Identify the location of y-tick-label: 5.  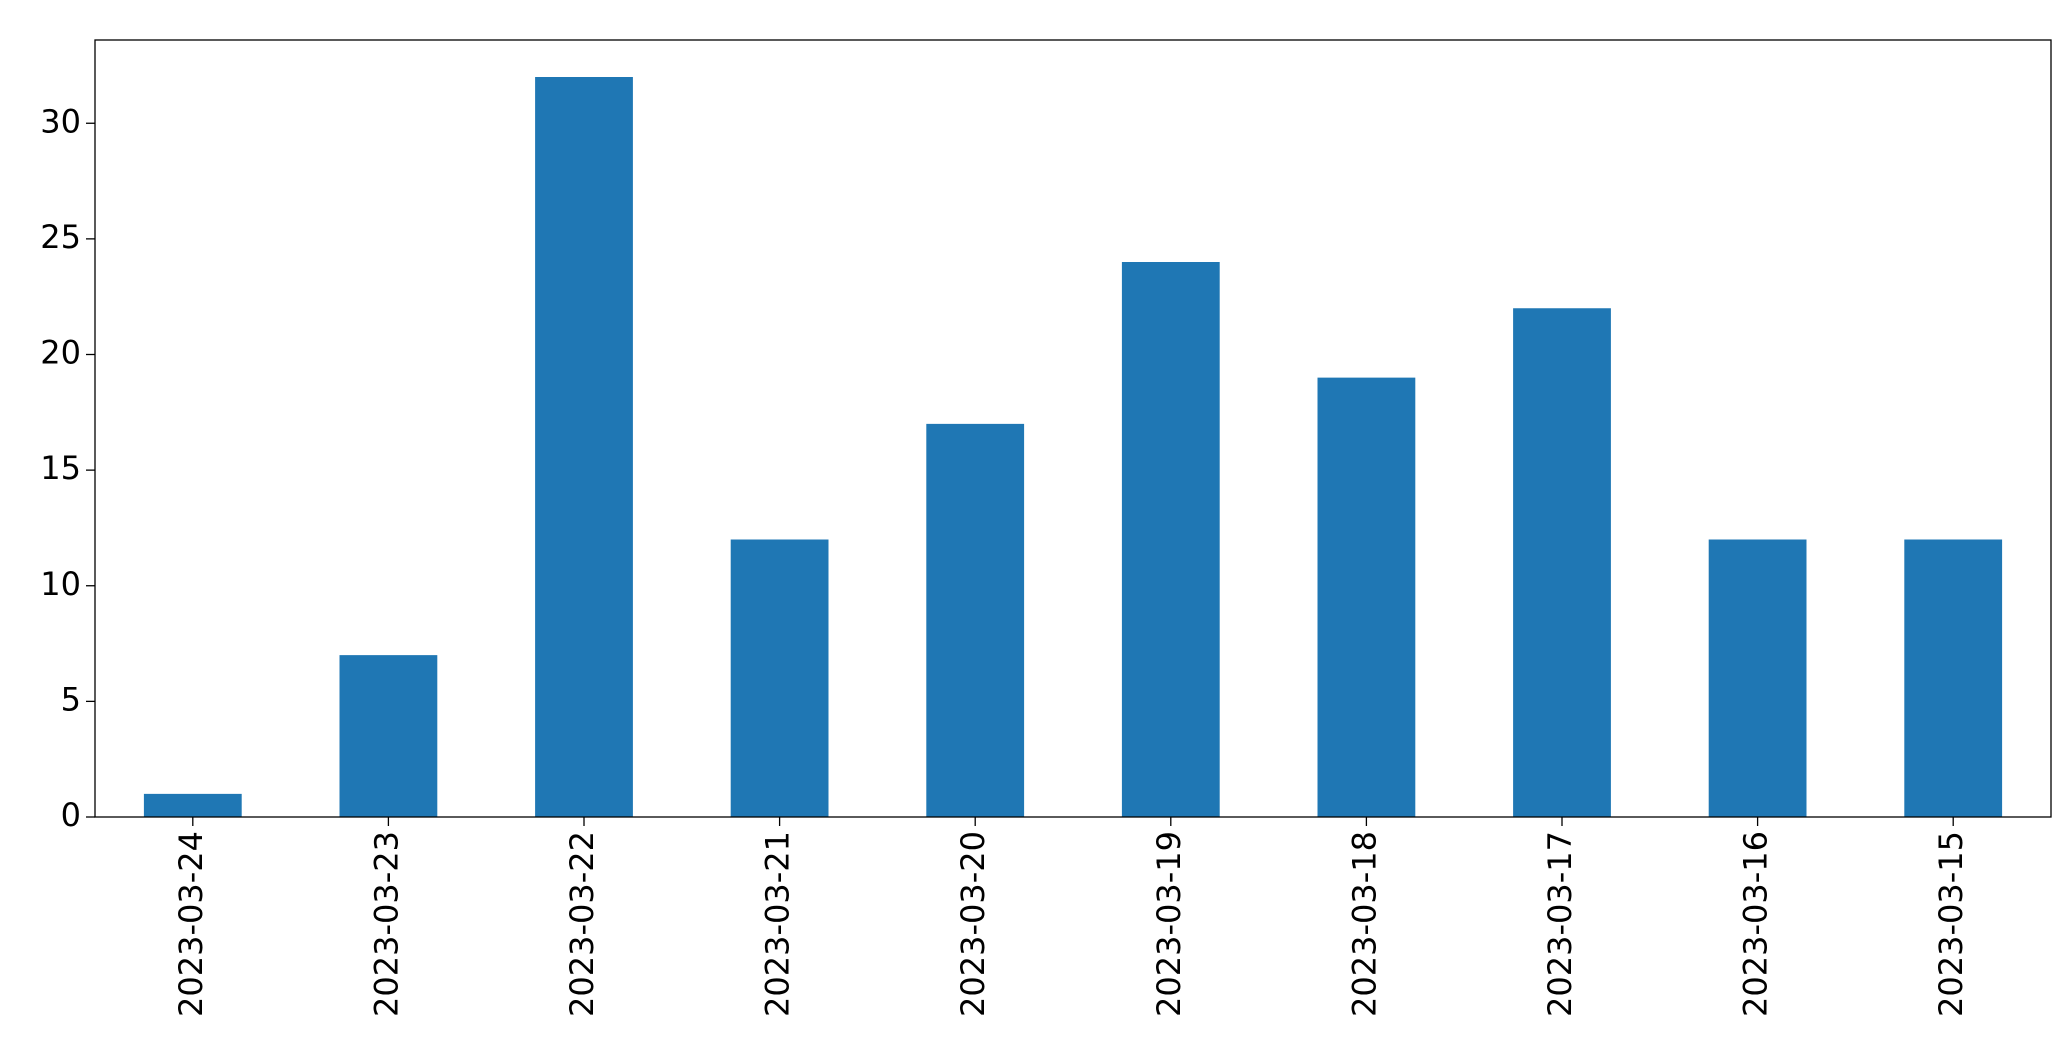
(71, 699).